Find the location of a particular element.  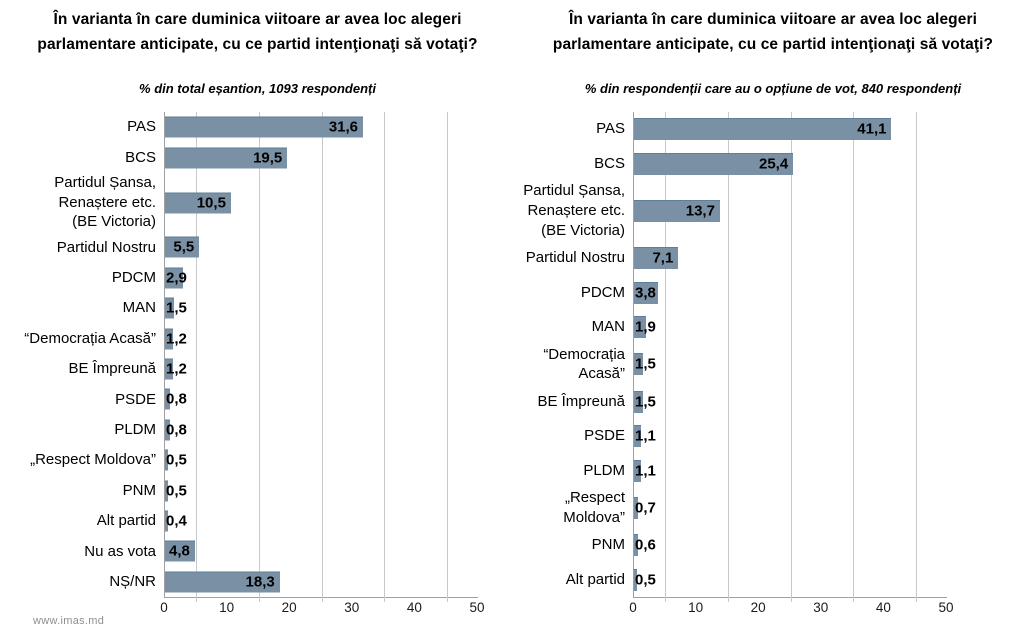

chart-row: PNM 0,6 is located at coordinates (746, 545).